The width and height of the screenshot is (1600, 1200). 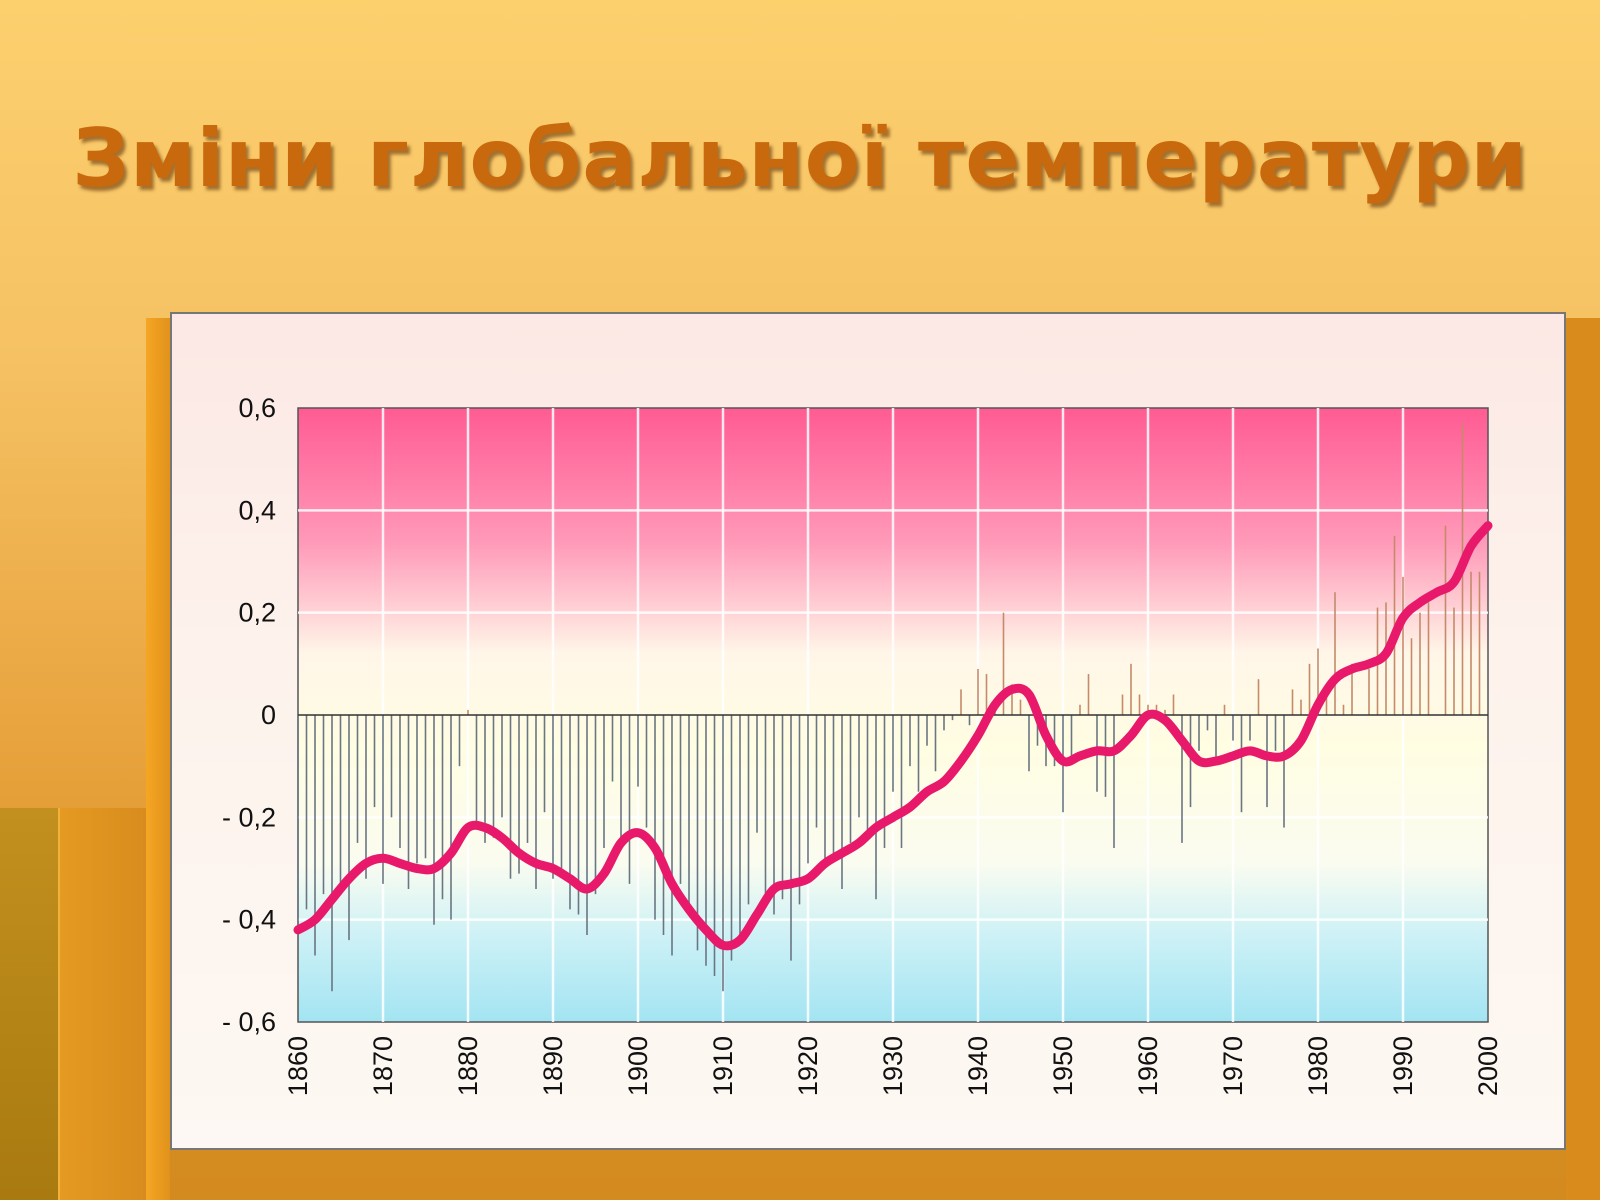 I want to click on x-tick-label: 1890, so click(x=553, y=1066).